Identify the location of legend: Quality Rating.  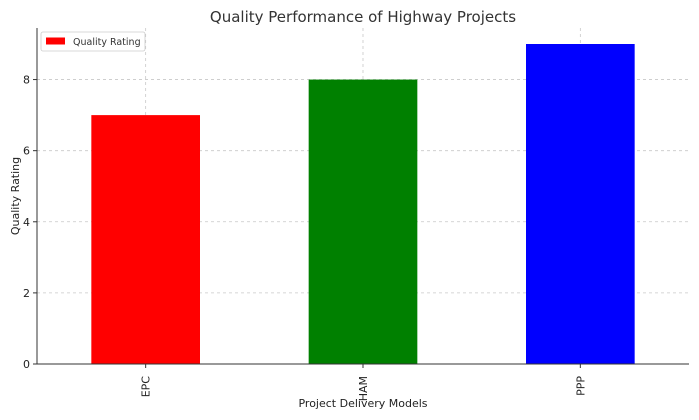
(93, 41).